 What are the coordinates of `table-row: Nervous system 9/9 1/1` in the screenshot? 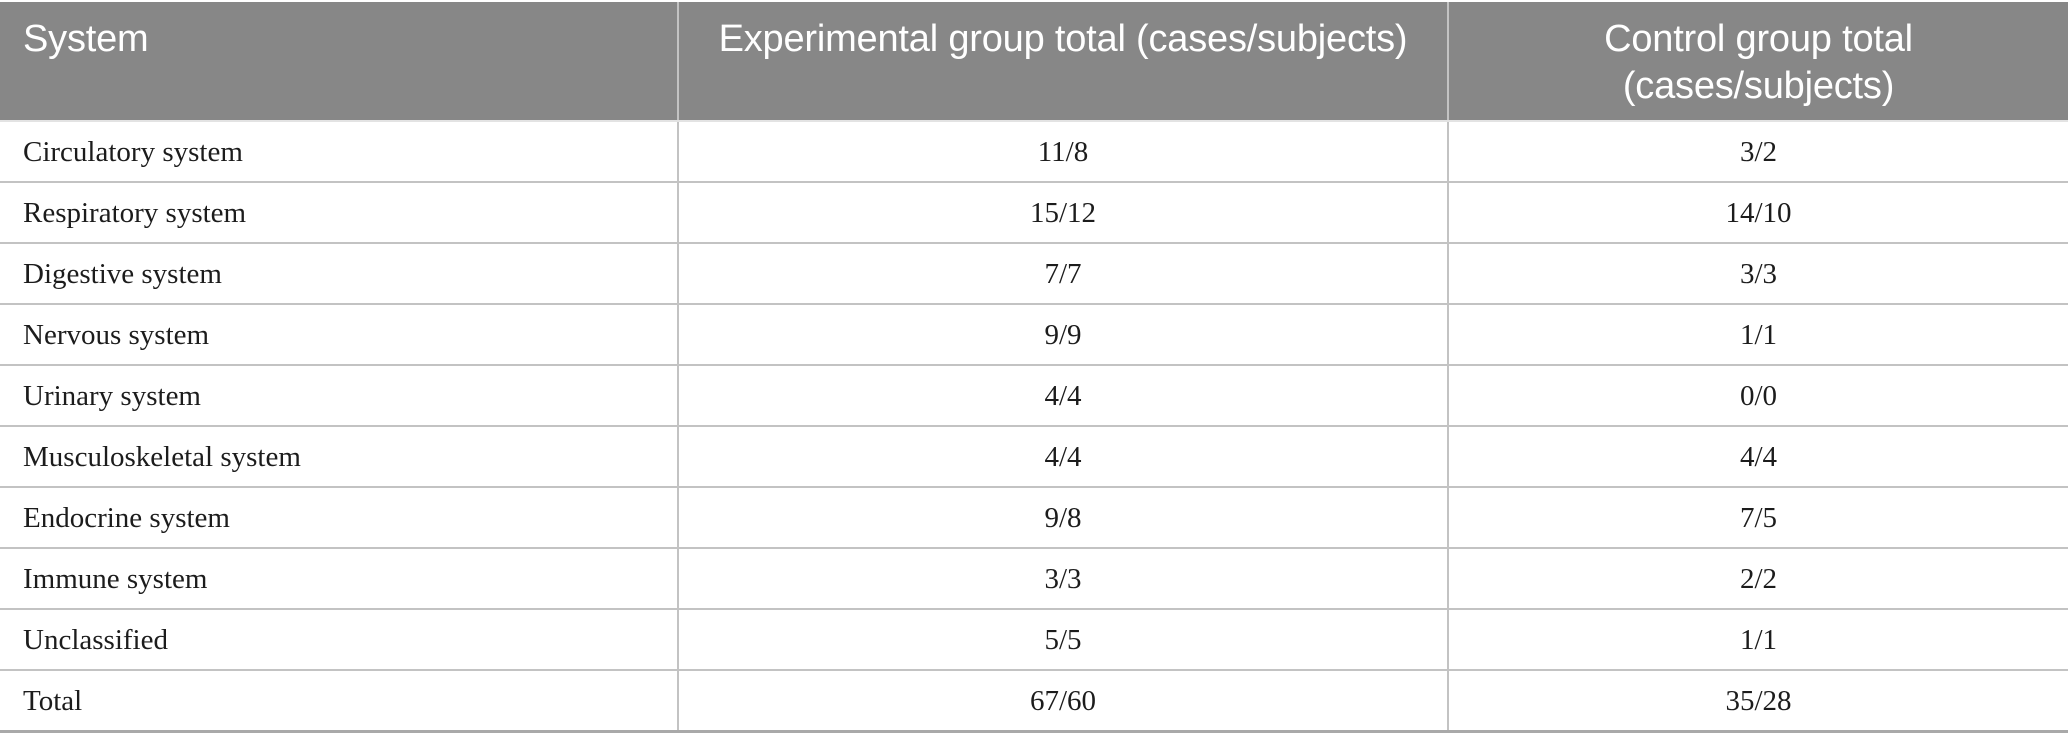 It's located at (1034, 335).